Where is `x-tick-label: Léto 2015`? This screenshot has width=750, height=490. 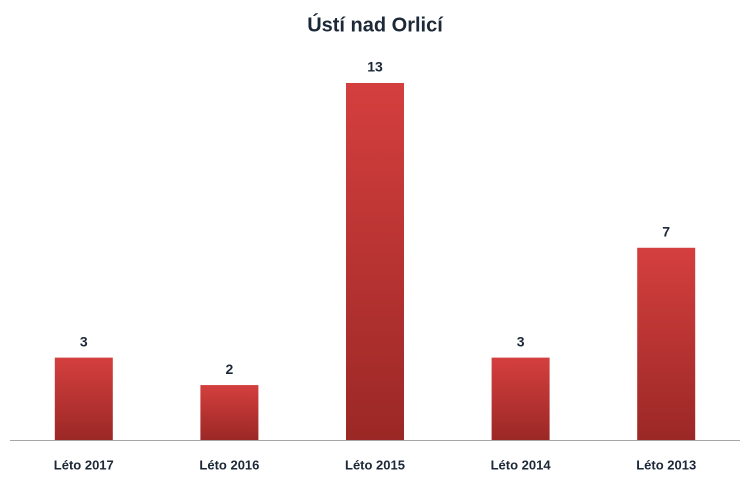
x-tick-label: Léto 2015 is located at coordinates (375, 464).